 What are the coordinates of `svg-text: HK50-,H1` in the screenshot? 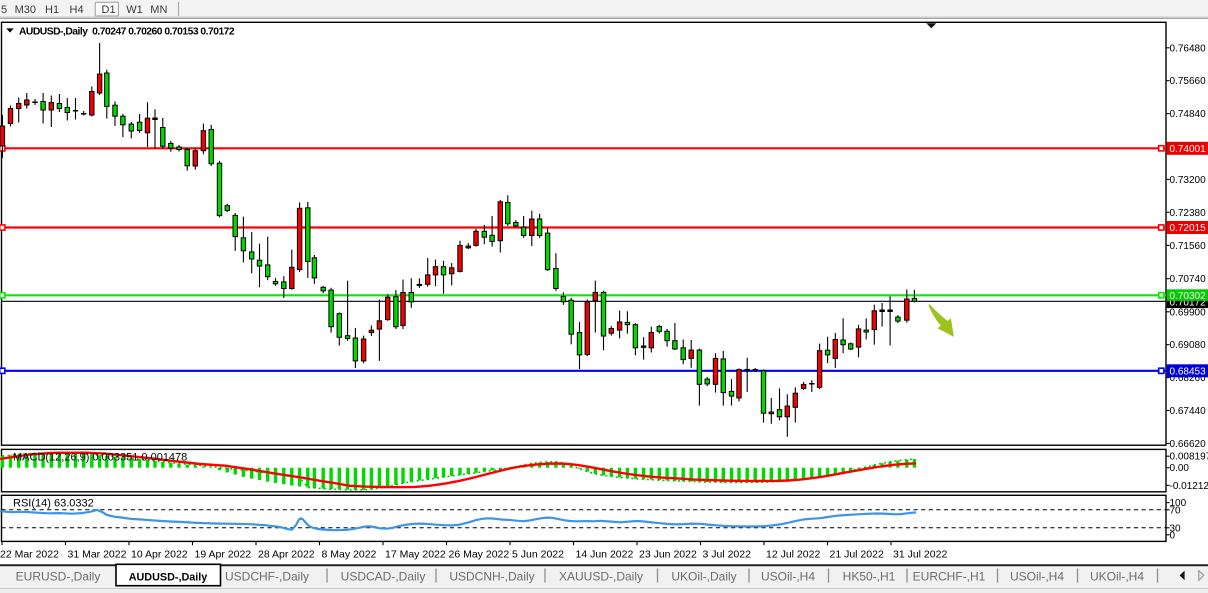 It's located at (869, 577).